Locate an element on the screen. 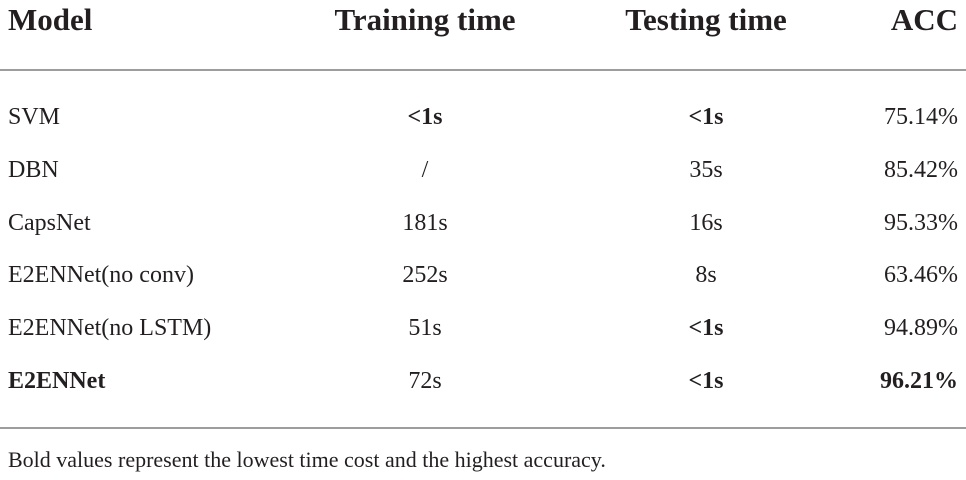 Image resolution: width=966 pixels, height=480 pixels. table-cell: E2ENNet is located at coordinates (57, 381).